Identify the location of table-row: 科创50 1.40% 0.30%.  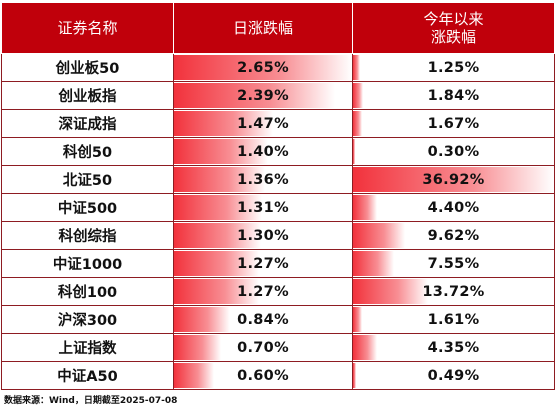
(278, 151).